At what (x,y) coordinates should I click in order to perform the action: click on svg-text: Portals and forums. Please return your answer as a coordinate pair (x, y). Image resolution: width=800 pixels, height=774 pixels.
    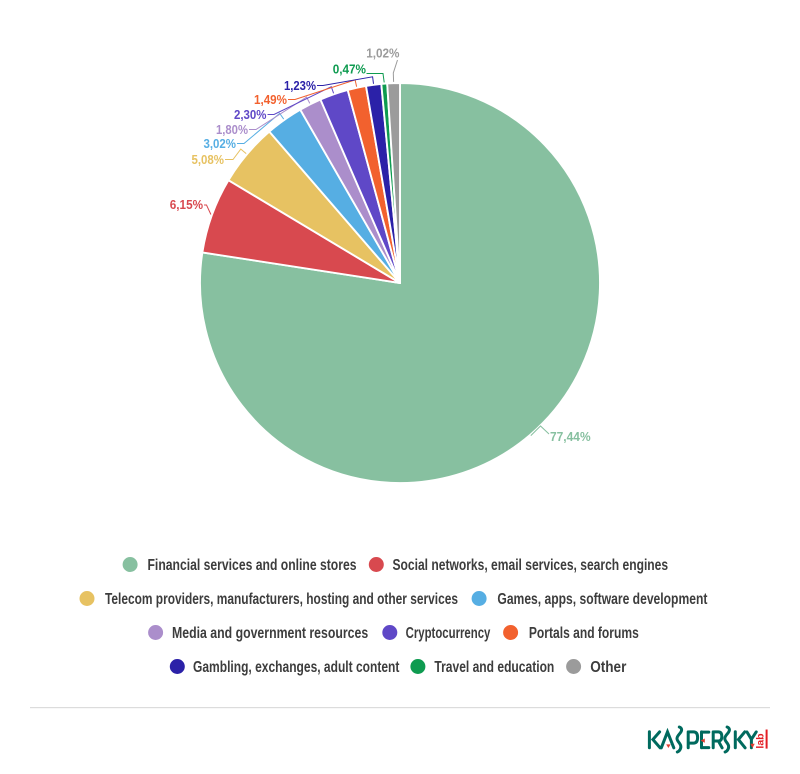
    Looking at the image, I should click on (584, 633).